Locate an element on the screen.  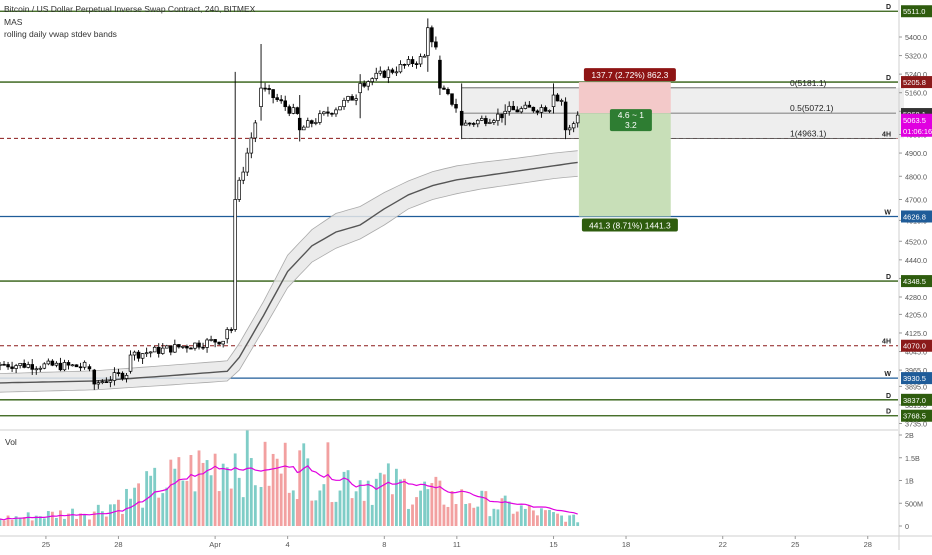
target-label-bg is located at coordinates (629, 225).